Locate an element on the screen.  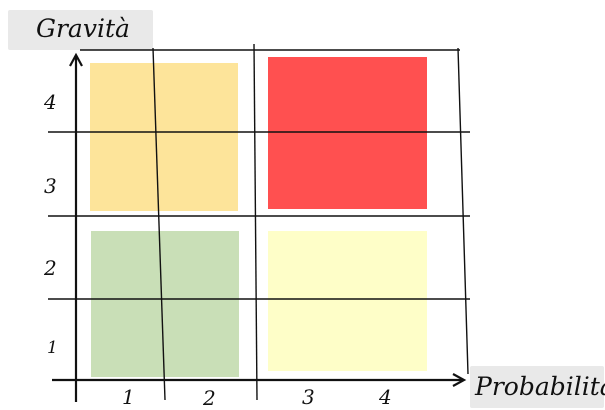
y-tick-label: 2 is located at coordinates (50, 268).